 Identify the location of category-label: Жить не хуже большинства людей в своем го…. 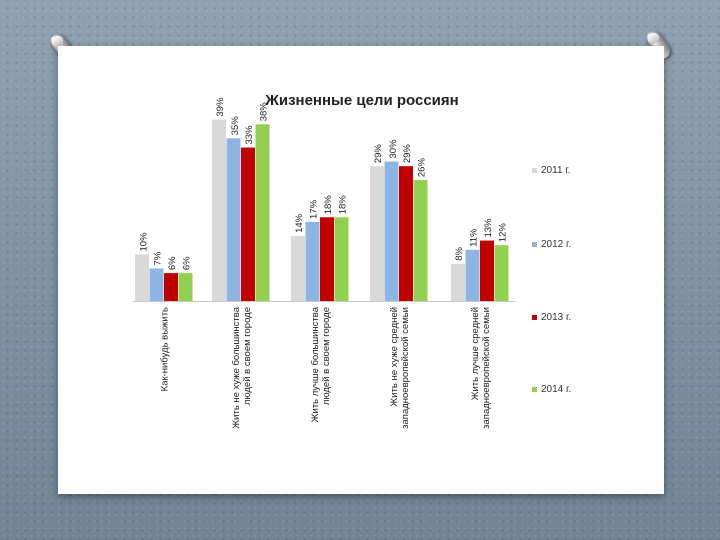
(242, 367).